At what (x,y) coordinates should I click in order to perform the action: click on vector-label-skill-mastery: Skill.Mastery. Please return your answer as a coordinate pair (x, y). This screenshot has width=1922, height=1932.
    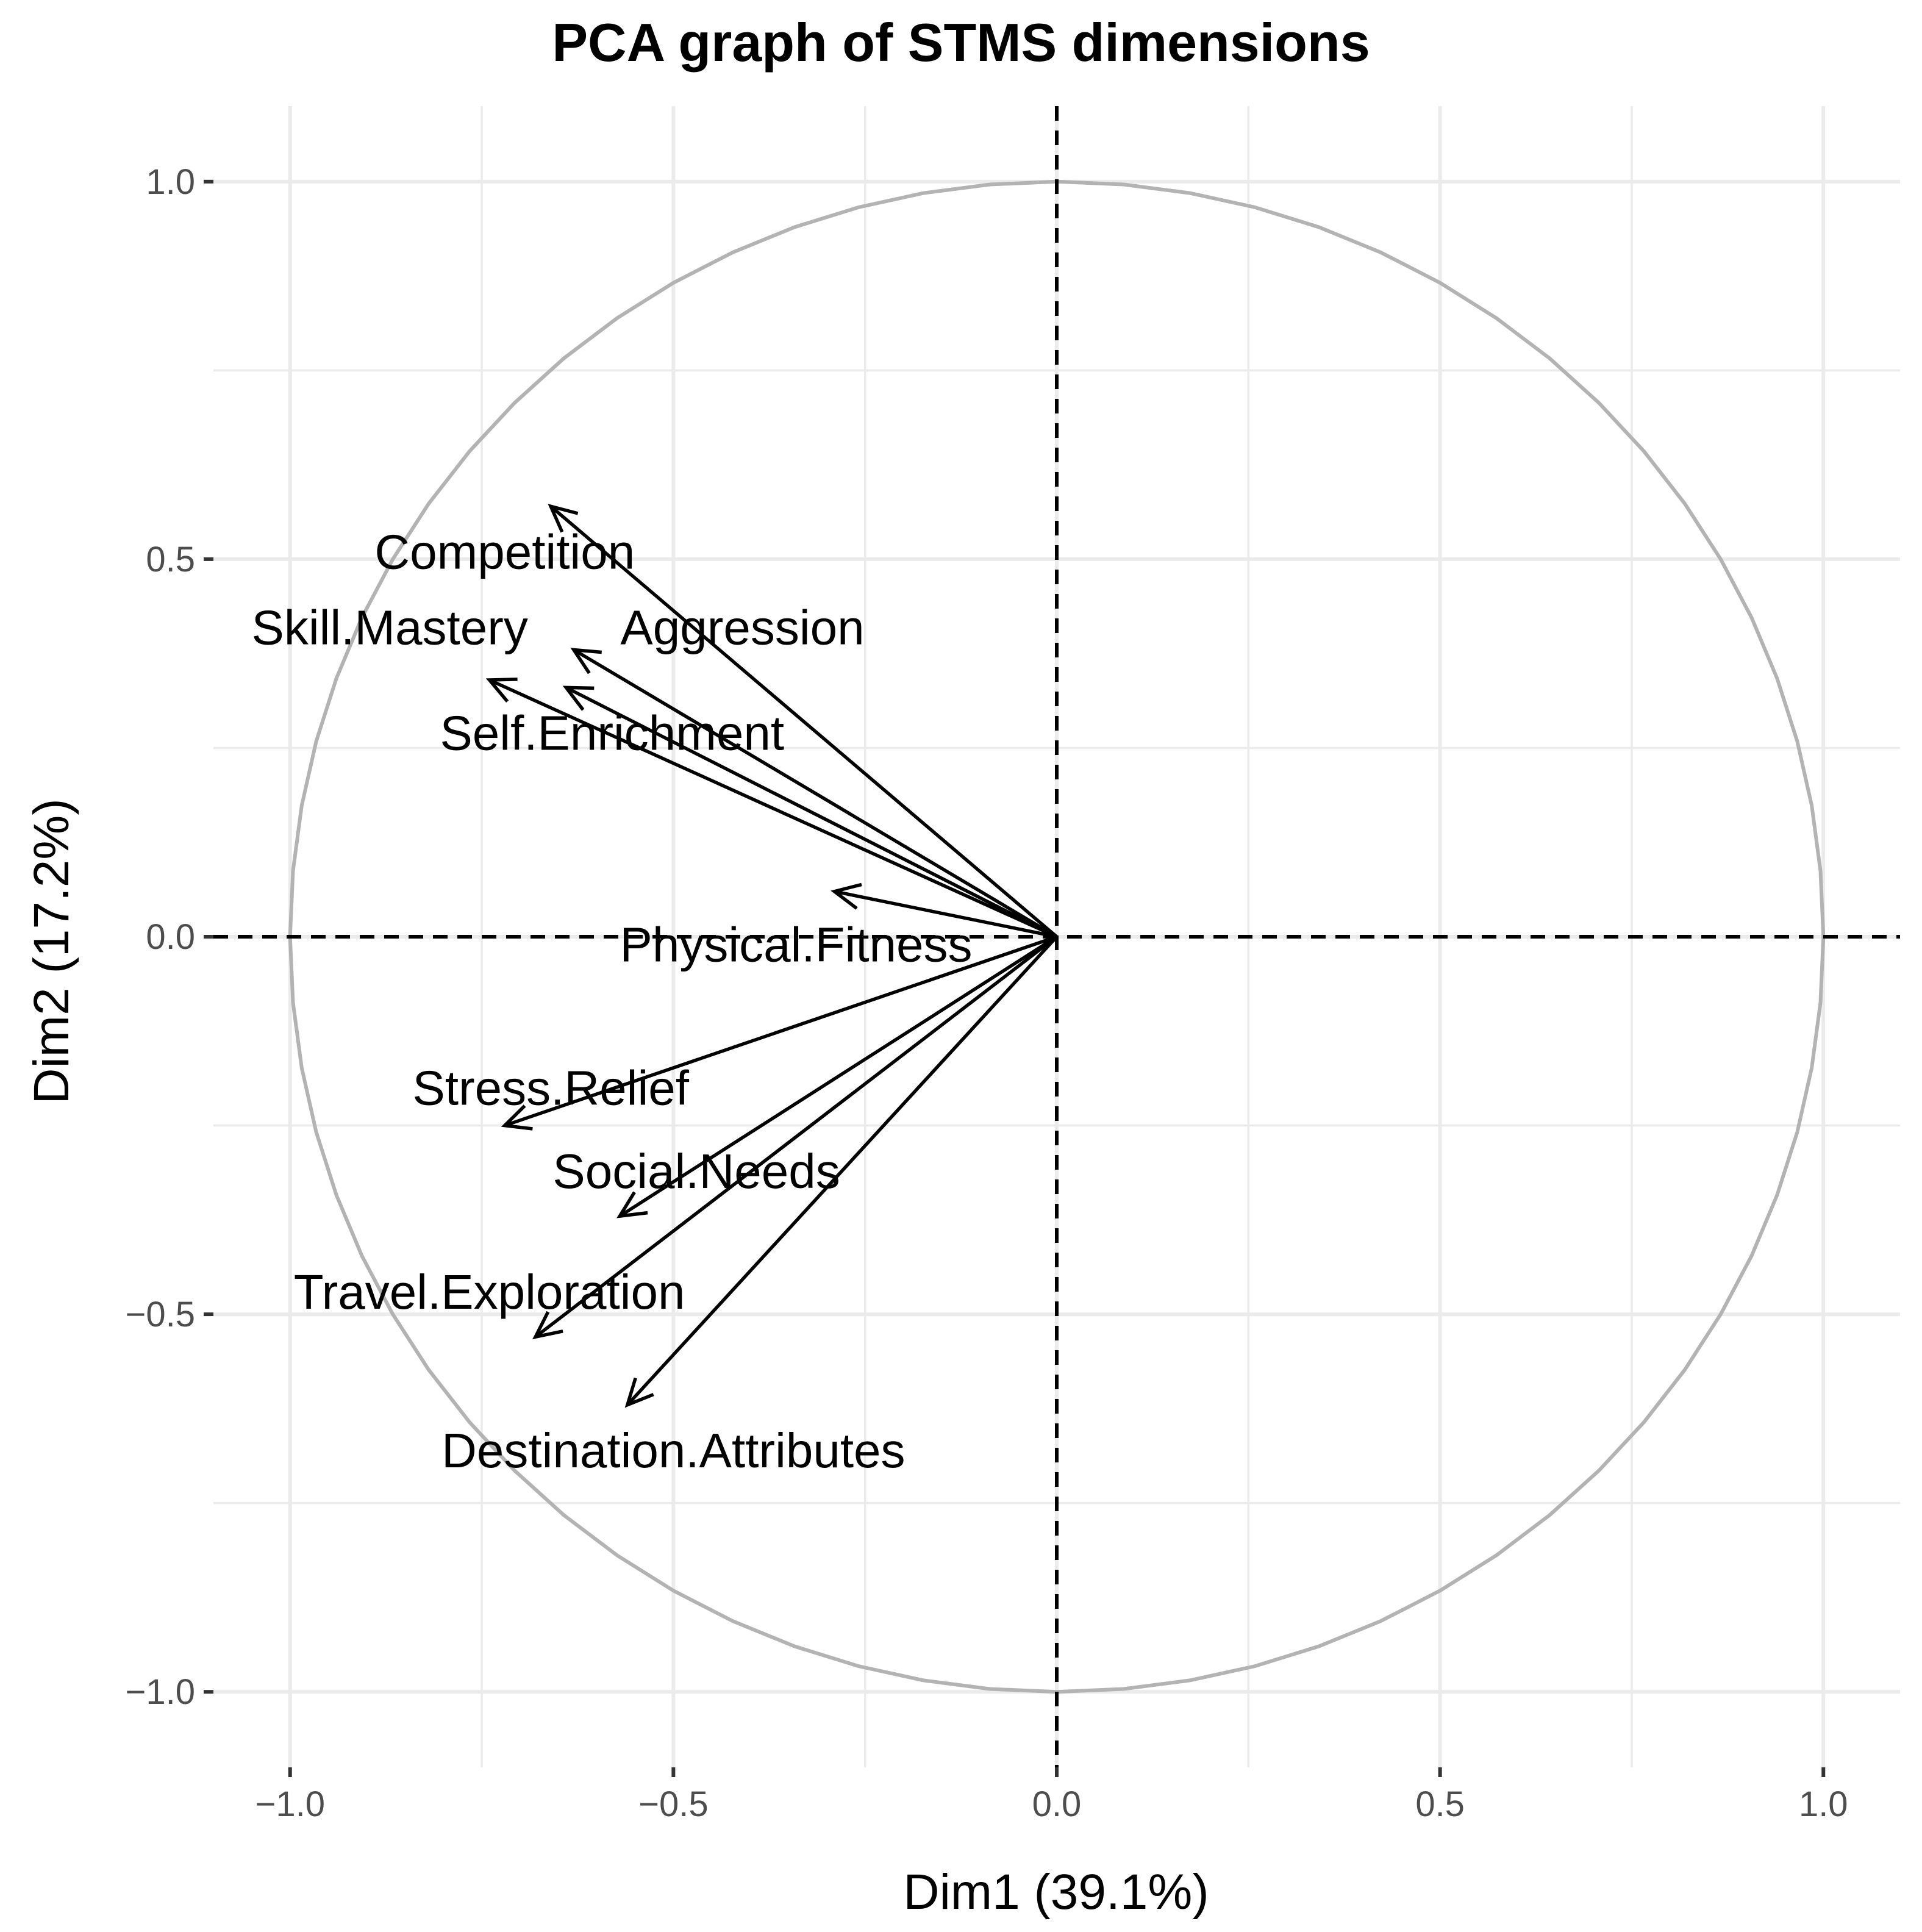
    Looking at the image, I should click on (389, 627).